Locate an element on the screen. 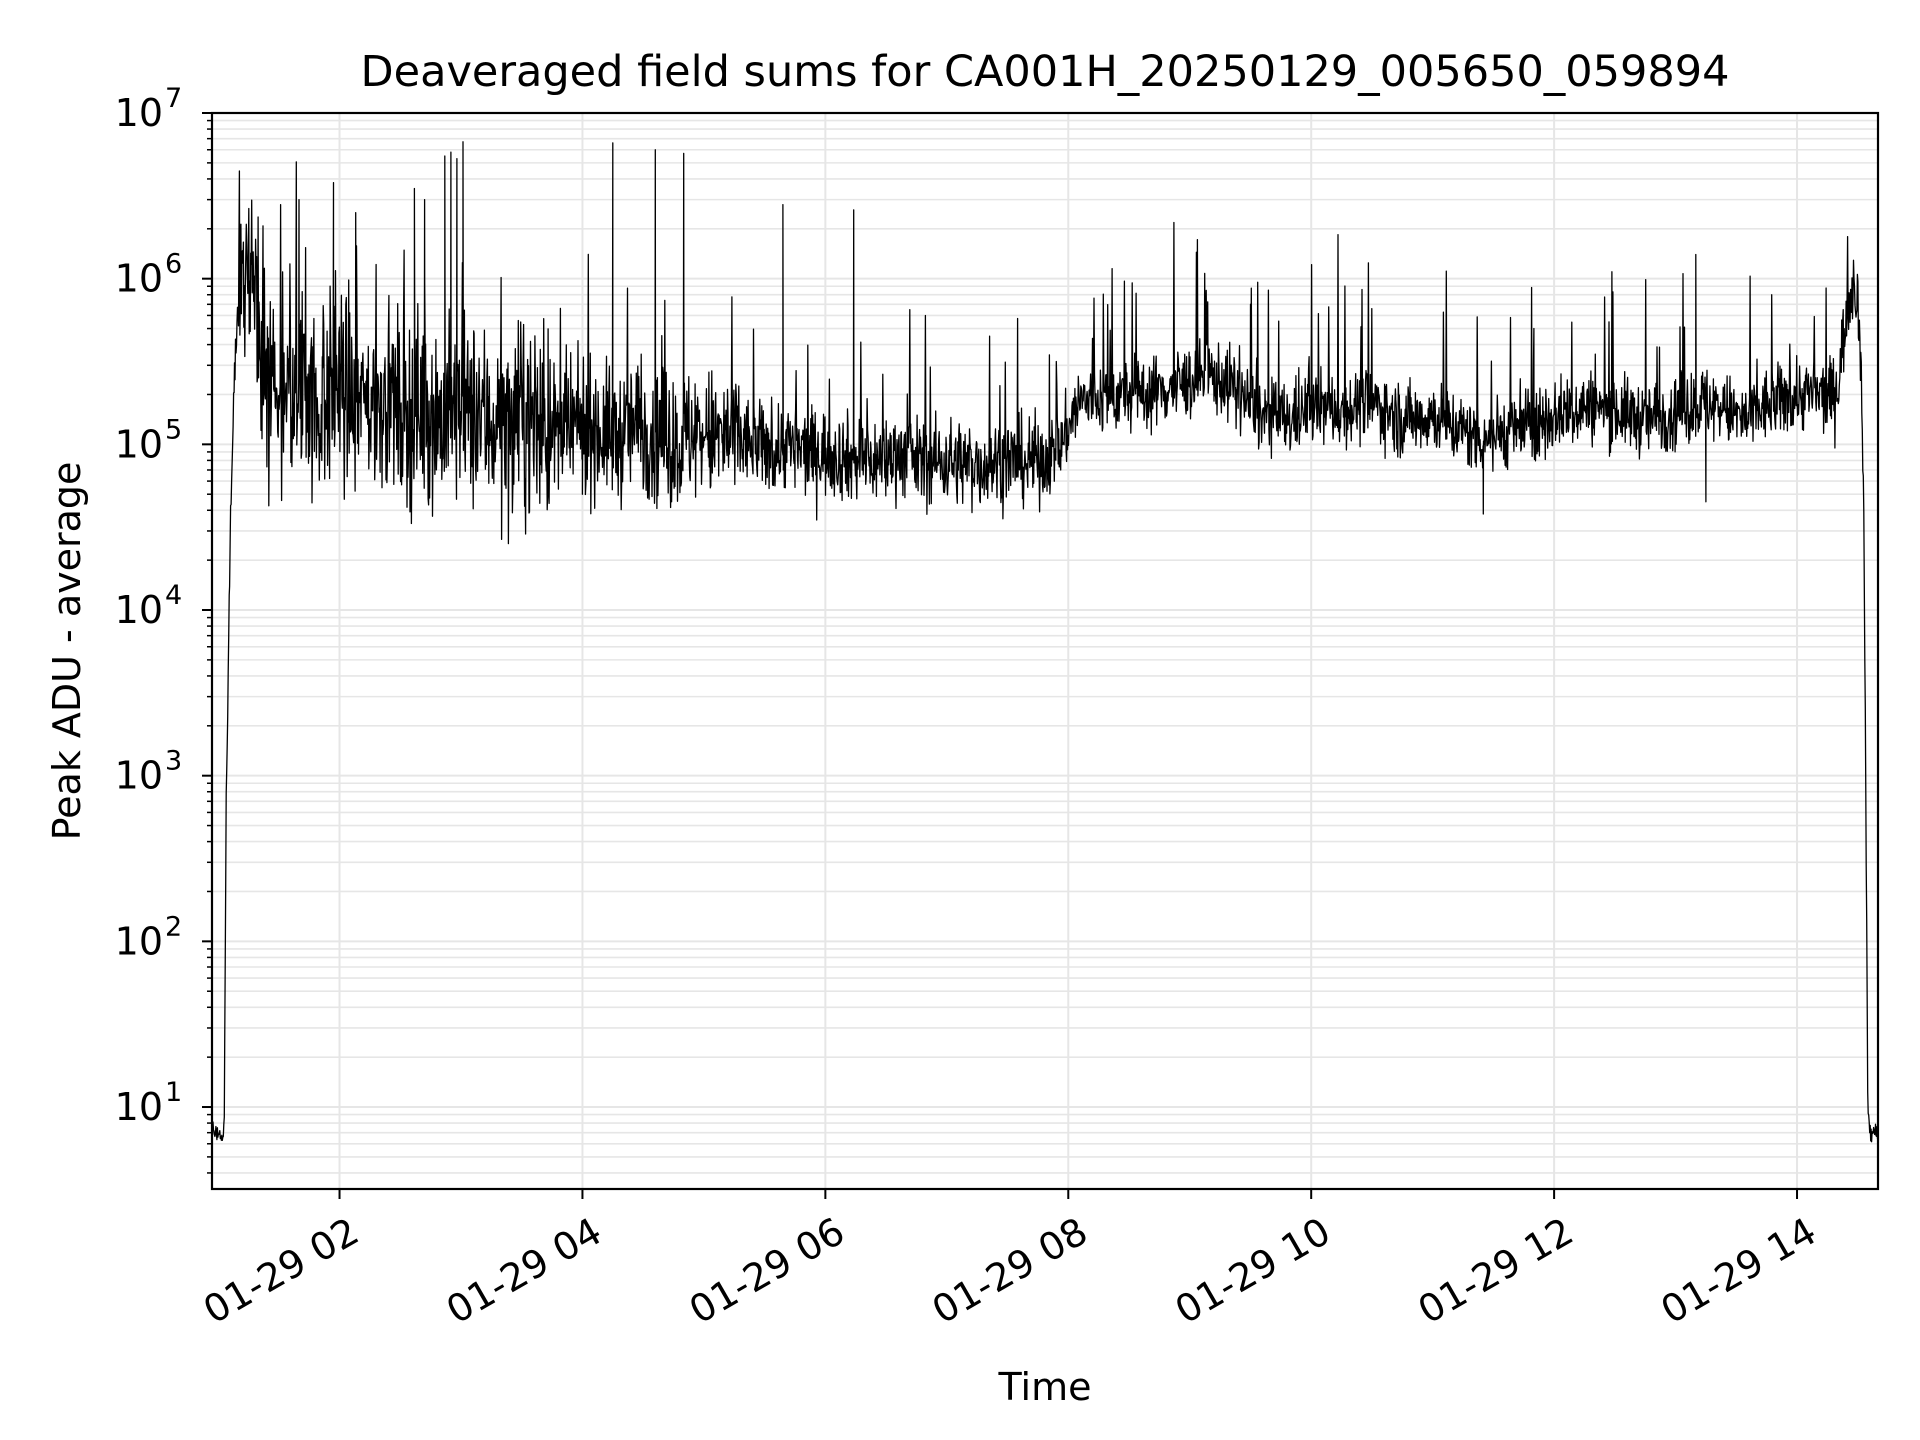 The height and width of the screenshot is (1440, 1920). y-tick-exponent: 4 is located at coordinates (173, 595).